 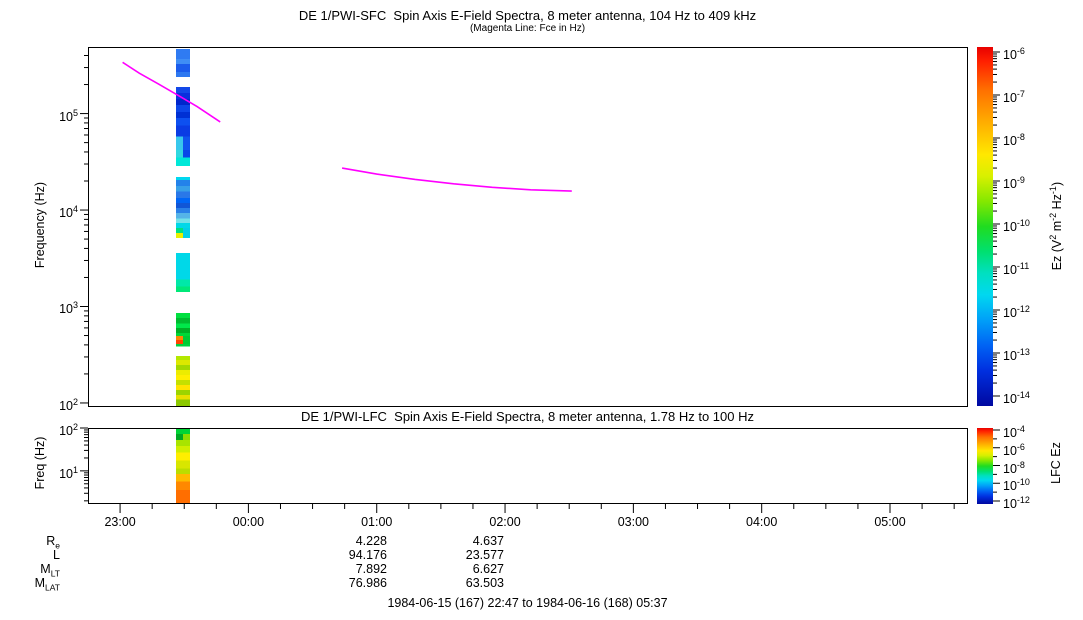 What do you see at coordinates (30, 570) in the screenshot?
I see `orbit-row-label: MLT` at bounding box center [30, 570].